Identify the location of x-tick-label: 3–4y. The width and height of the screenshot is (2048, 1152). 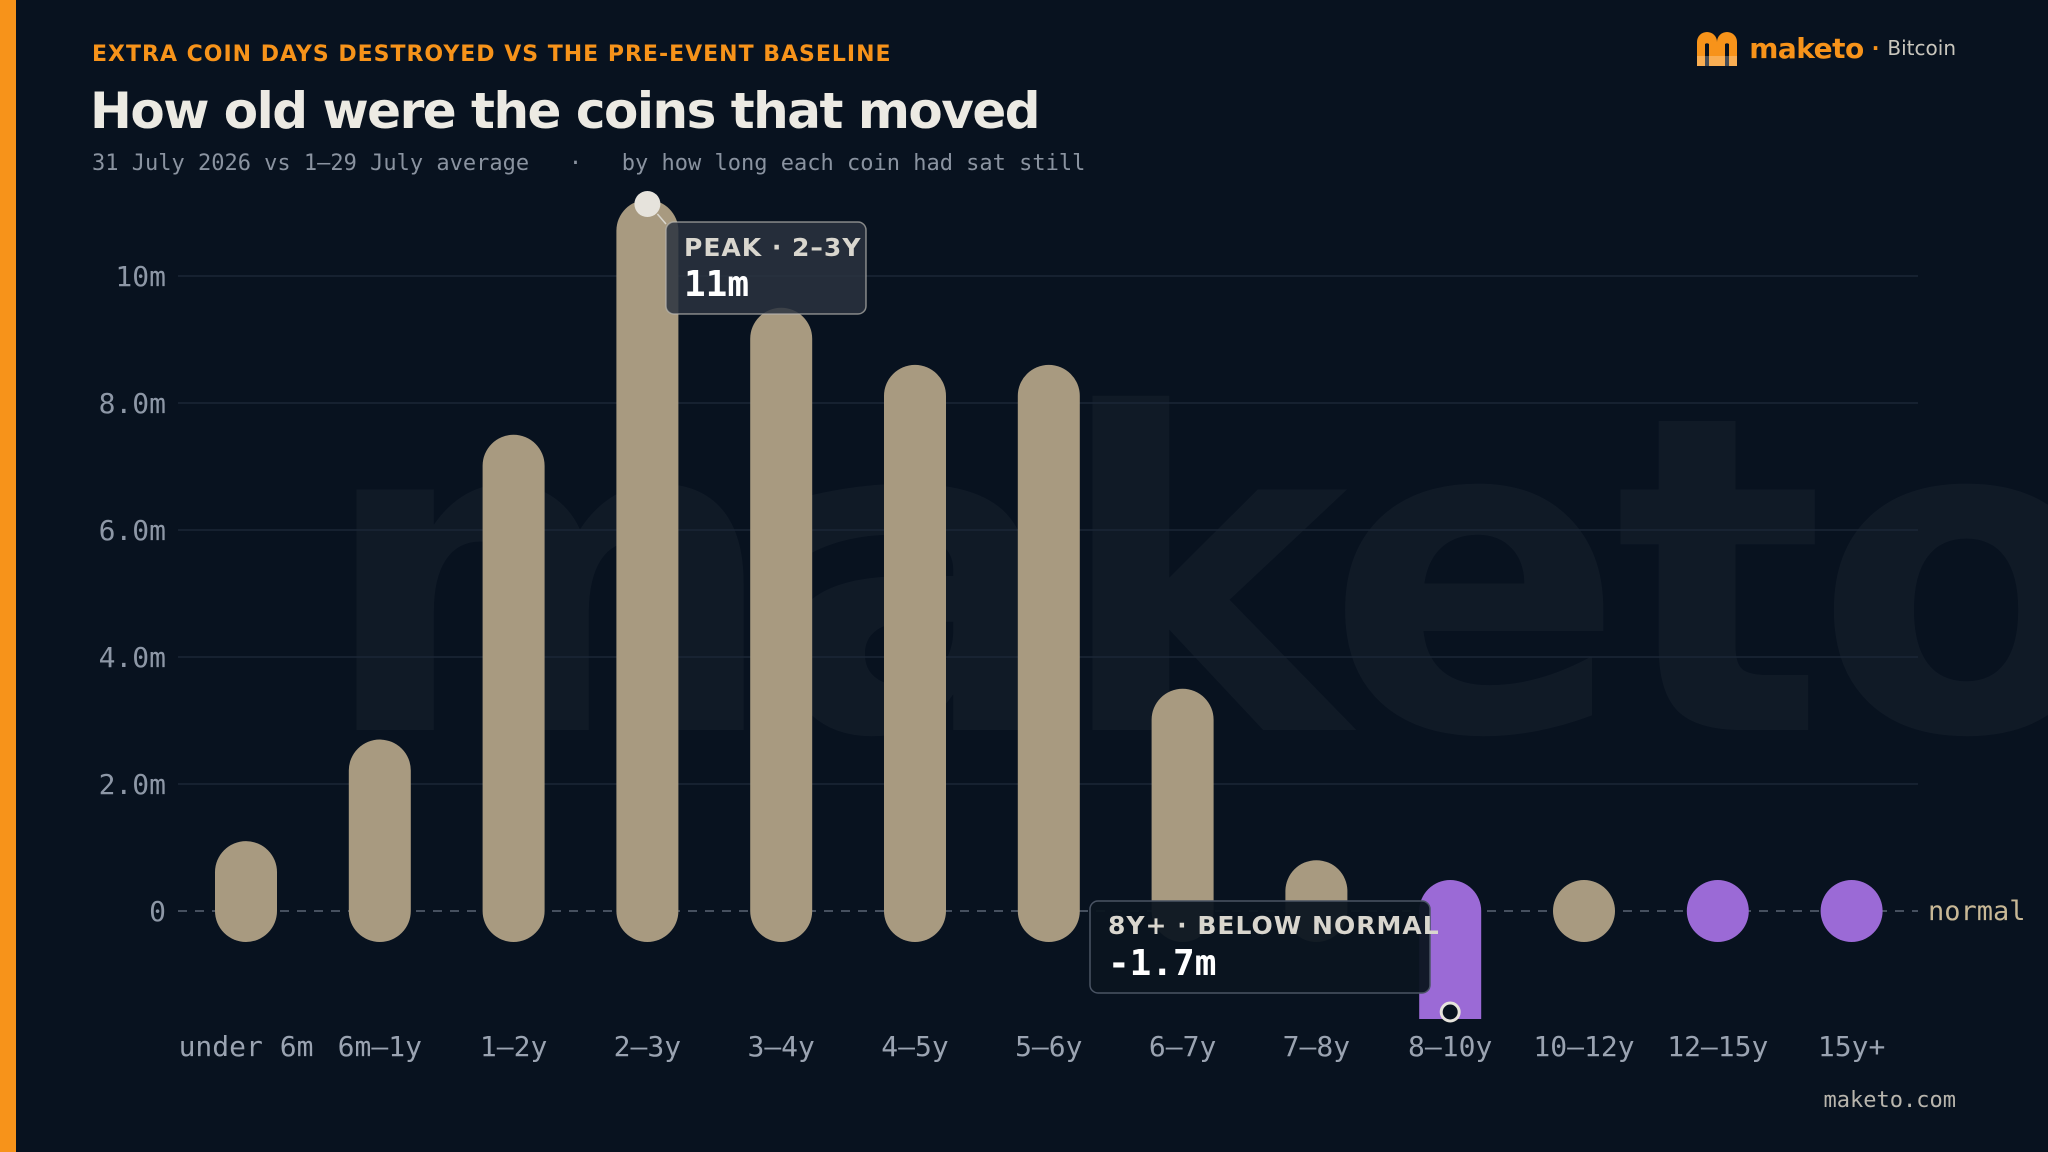
(780, 1046).